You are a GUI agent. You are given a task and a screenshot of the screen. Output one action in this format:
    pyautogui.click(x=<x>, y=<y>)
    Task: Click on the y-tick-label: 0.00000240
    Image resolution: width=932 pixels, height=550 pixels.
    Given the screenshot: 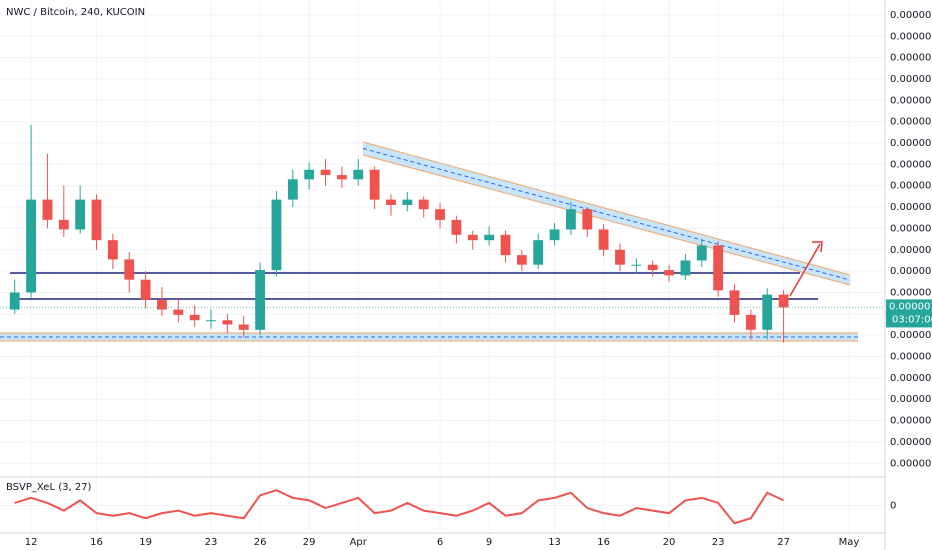 What is the action you would take?
    pyautogui.click(x=911, y=399)
    